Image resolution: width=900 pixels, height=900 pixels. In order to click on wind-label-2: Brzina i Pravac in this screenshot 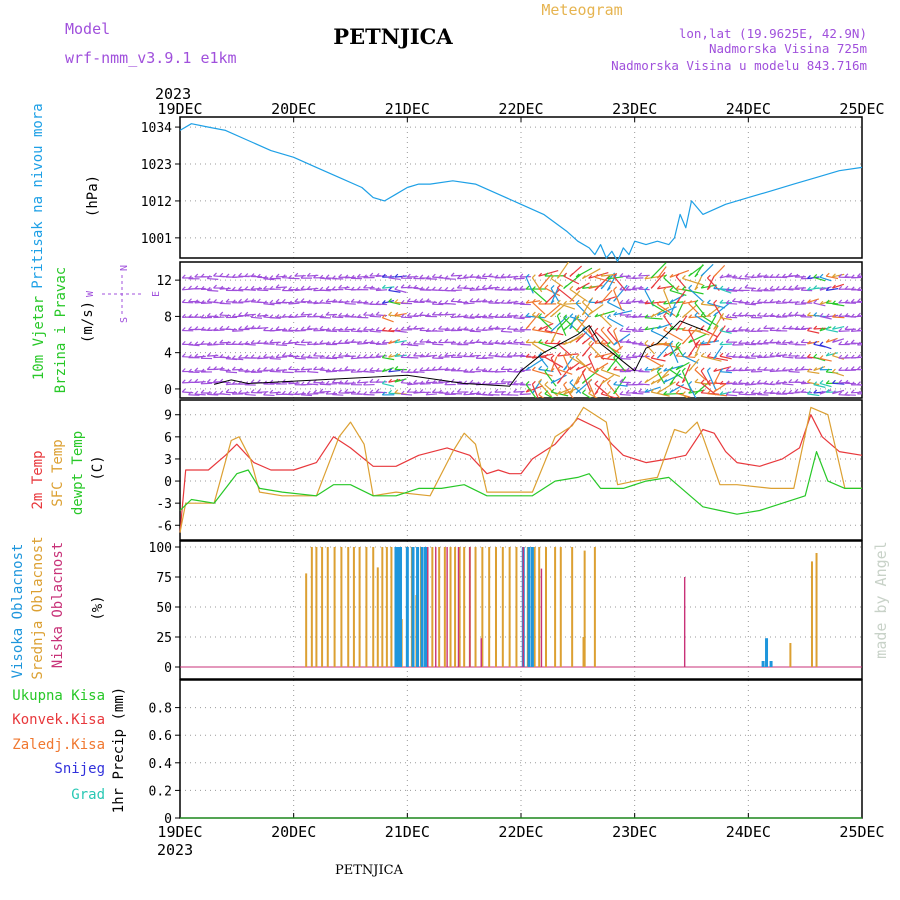, I will do `click(61, 330)`.